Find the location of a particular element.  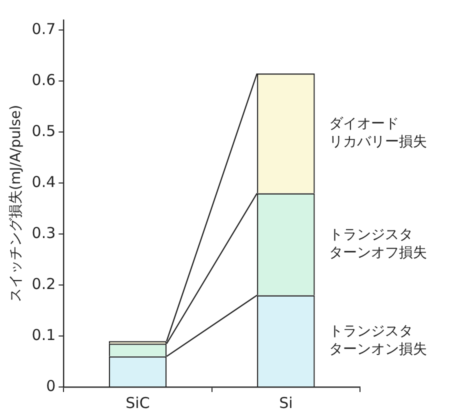

series-label: ダイオードリカバリー損失 is located at coordinates (377, 133).